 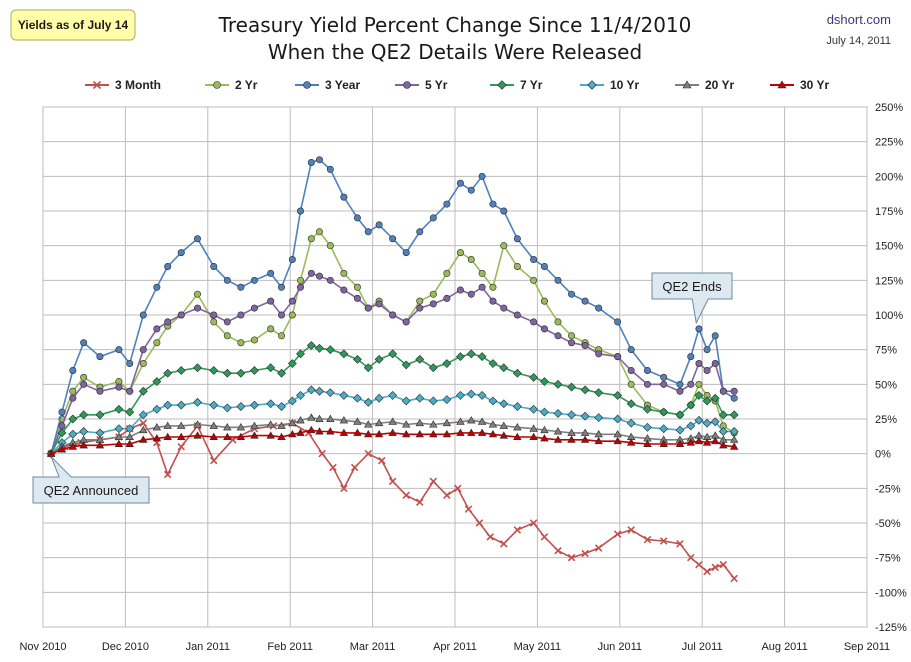 I want to click on date-label: July 14, 2011, so click(x=858, y=41).